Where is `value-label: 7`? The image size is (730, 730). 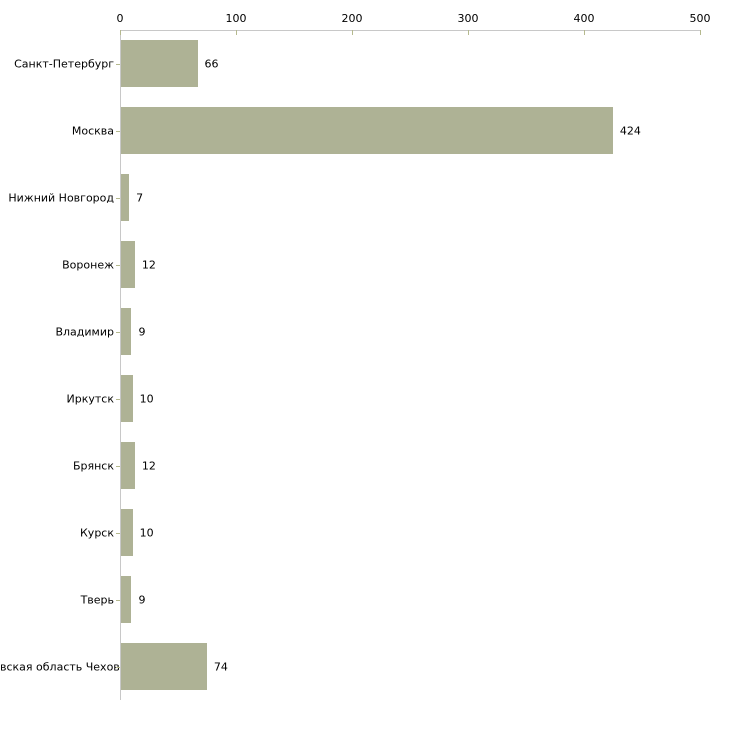
value-label: 7 is located at coordinates (140, 197).